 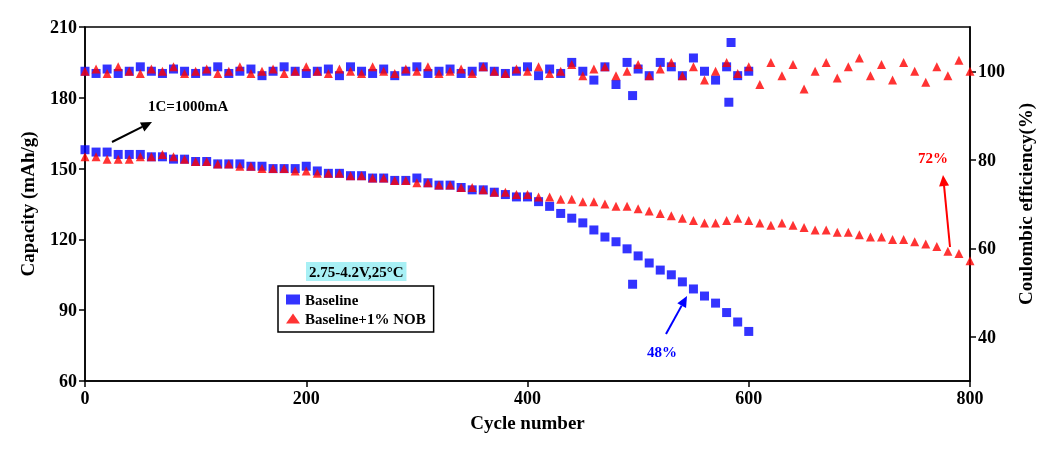 I want to click on x-tick-label: 600, so click(x=749, y=398).